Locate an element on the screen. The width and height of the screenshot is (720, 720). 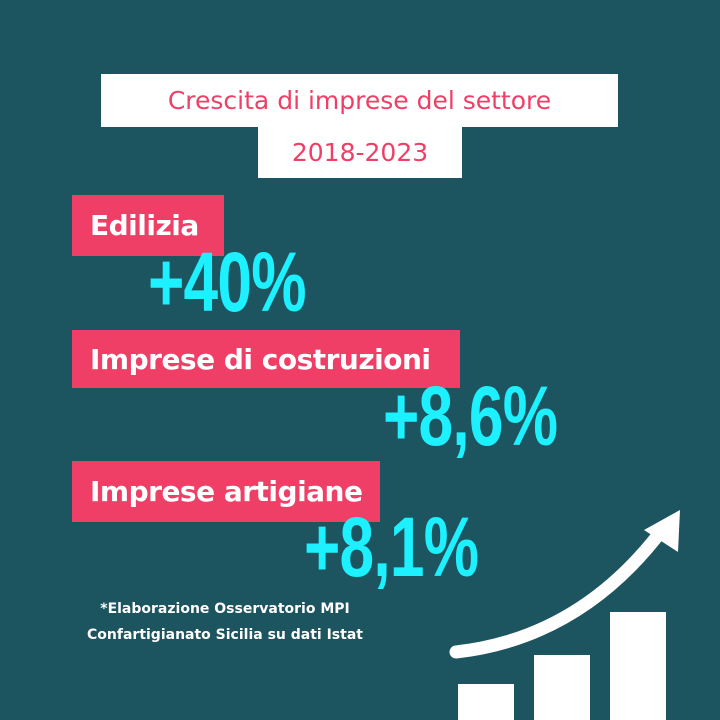
growth-arrow-shaft is located at coordinates (559, 591).